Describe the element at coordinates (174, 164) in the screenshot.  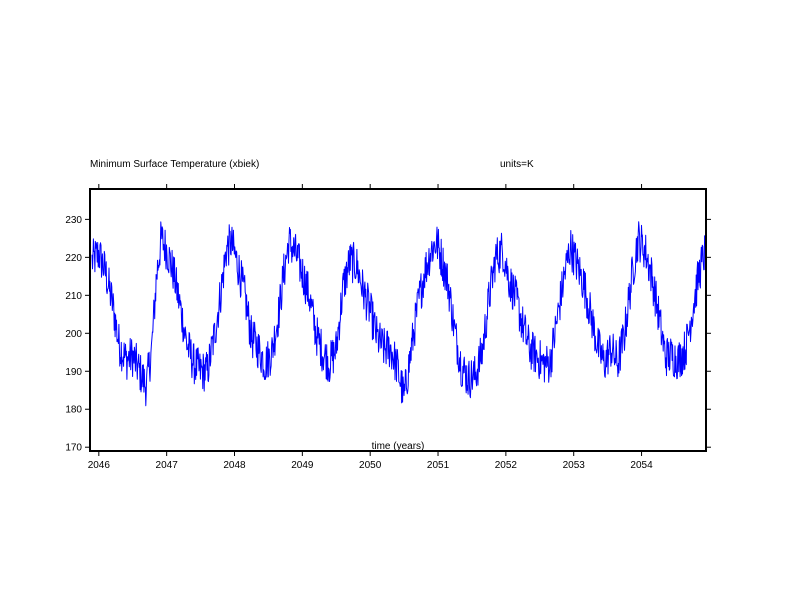
I see `chart-title: Minimum Surface Temperature (xbiek)` at that location.